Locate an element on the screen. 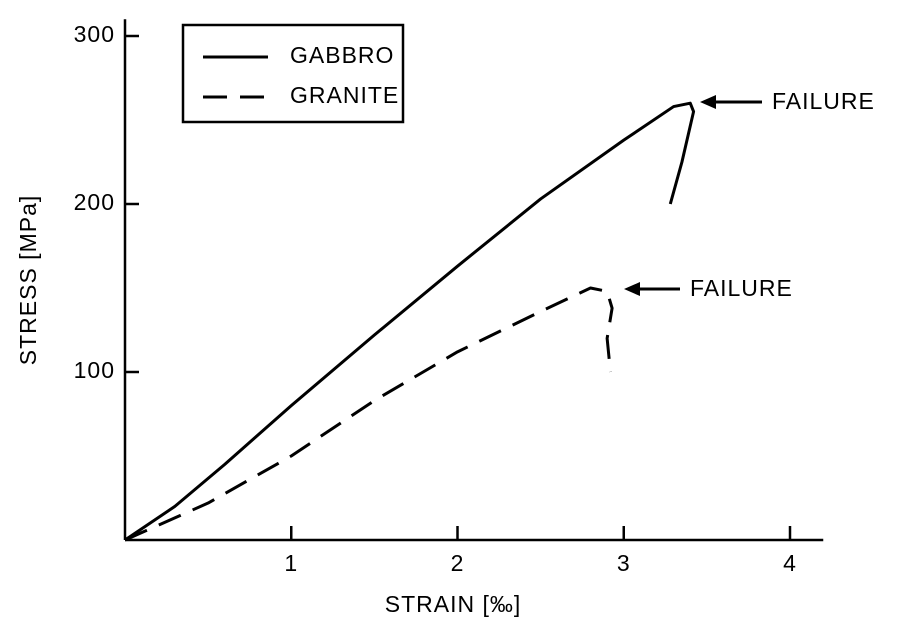  legend-label: GABBRO is located at coordinates (342, 55).